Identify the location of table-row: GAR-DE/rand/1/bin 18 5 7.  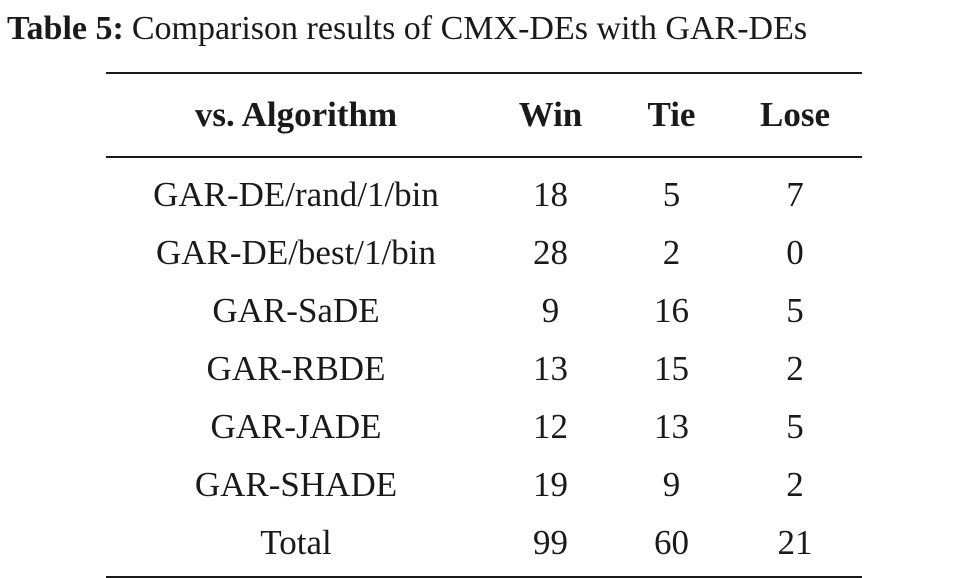
(484, 190).